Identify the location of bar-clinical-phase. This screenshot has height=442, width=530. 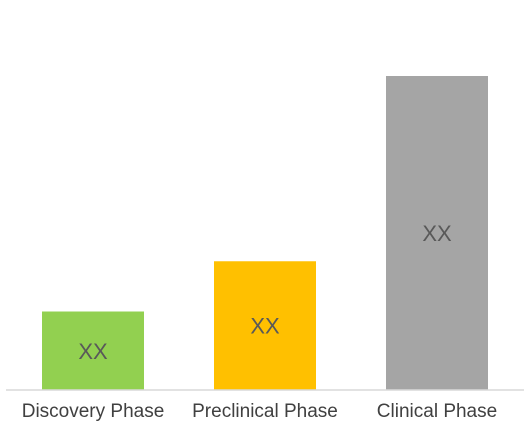
(437, 233).